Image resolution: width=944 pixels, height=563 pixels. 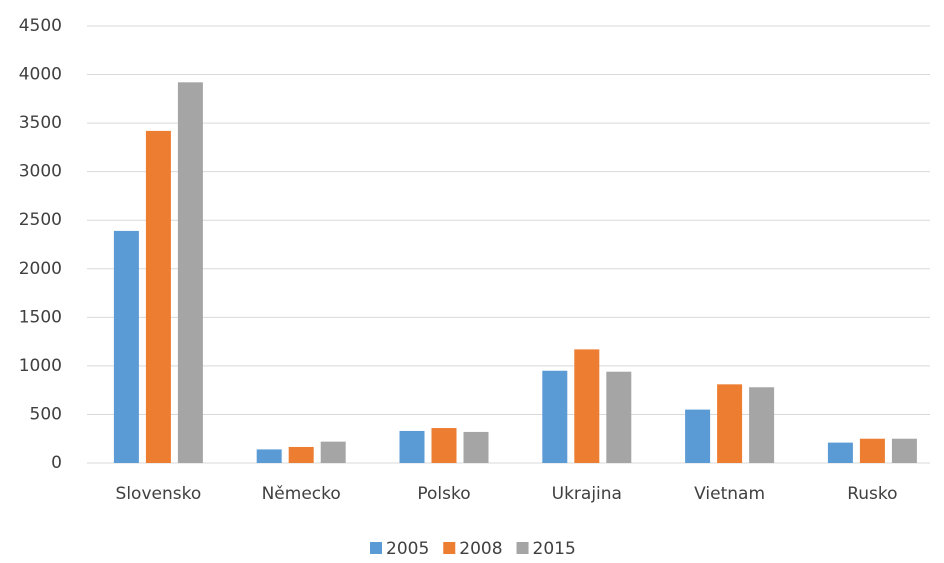 I want to click on y-tick-label: 3000, so click(x=40, y=172).